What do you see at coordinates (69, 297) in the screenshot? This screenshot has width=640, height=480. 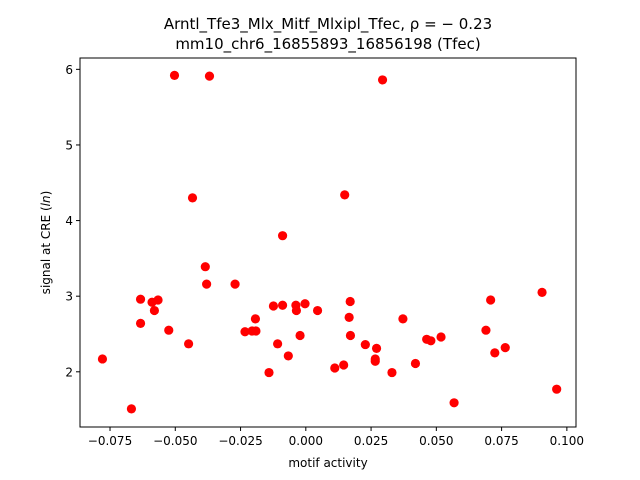 I see `y-tick-label: 3` at bounding box center [69, 297].